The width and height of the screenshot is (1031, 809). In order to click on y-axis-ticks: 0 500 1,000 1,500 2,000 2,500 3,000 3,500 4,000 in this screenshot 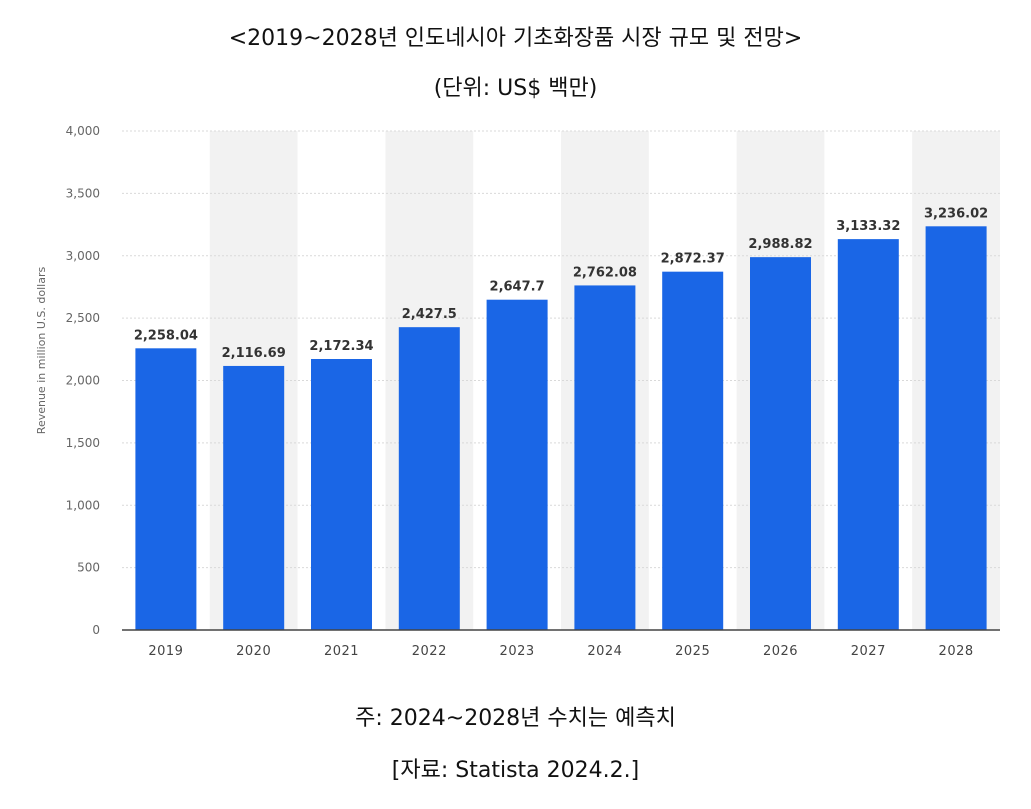, I will do `click(83, 380)`.